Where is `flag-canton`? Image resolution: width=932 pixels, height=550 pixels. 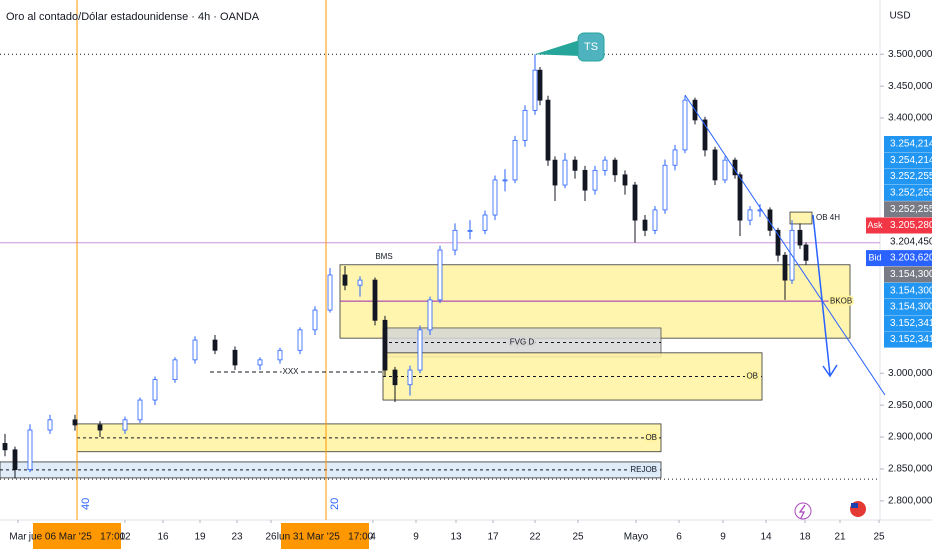
flag-canton is located at coordinates (854, 505).